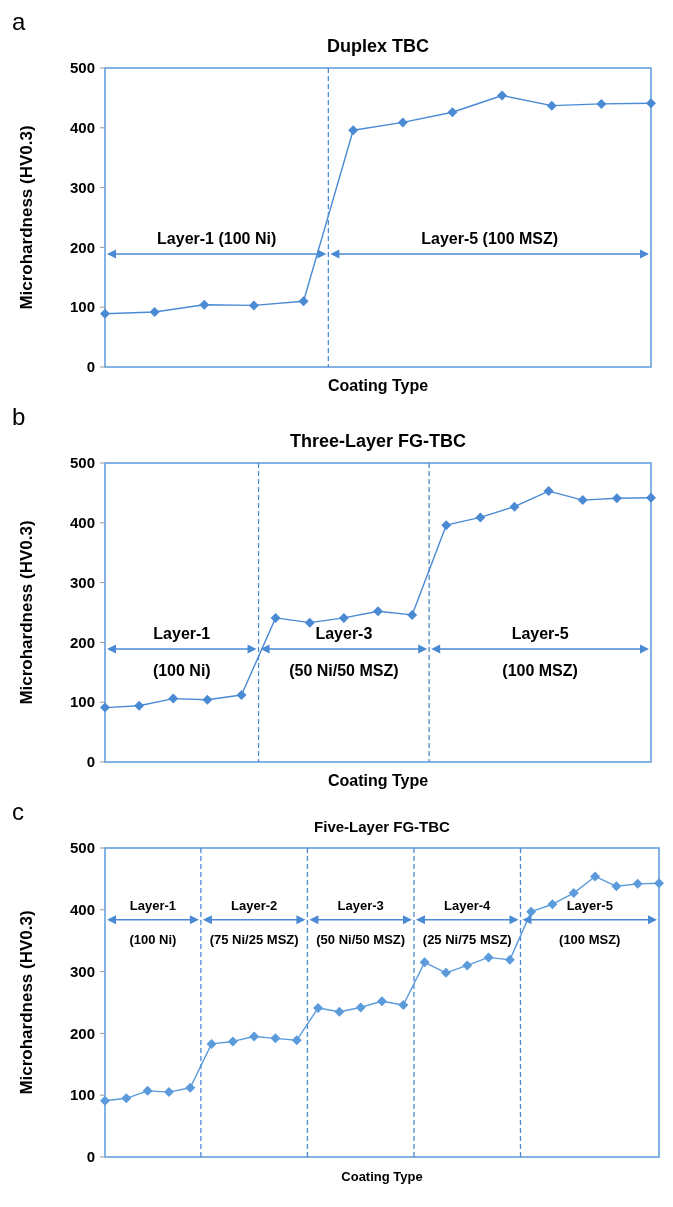  Describe the element at coordinates (490, 238) in the screenshot. I see `annotation: Layer-5 (100 MSZ)` at that location.